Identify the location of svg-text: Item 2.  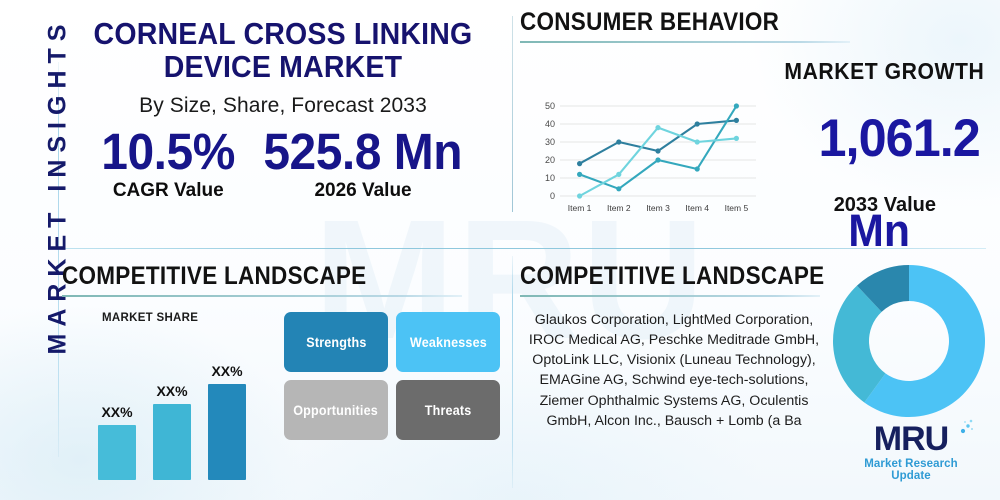
(619, 208).